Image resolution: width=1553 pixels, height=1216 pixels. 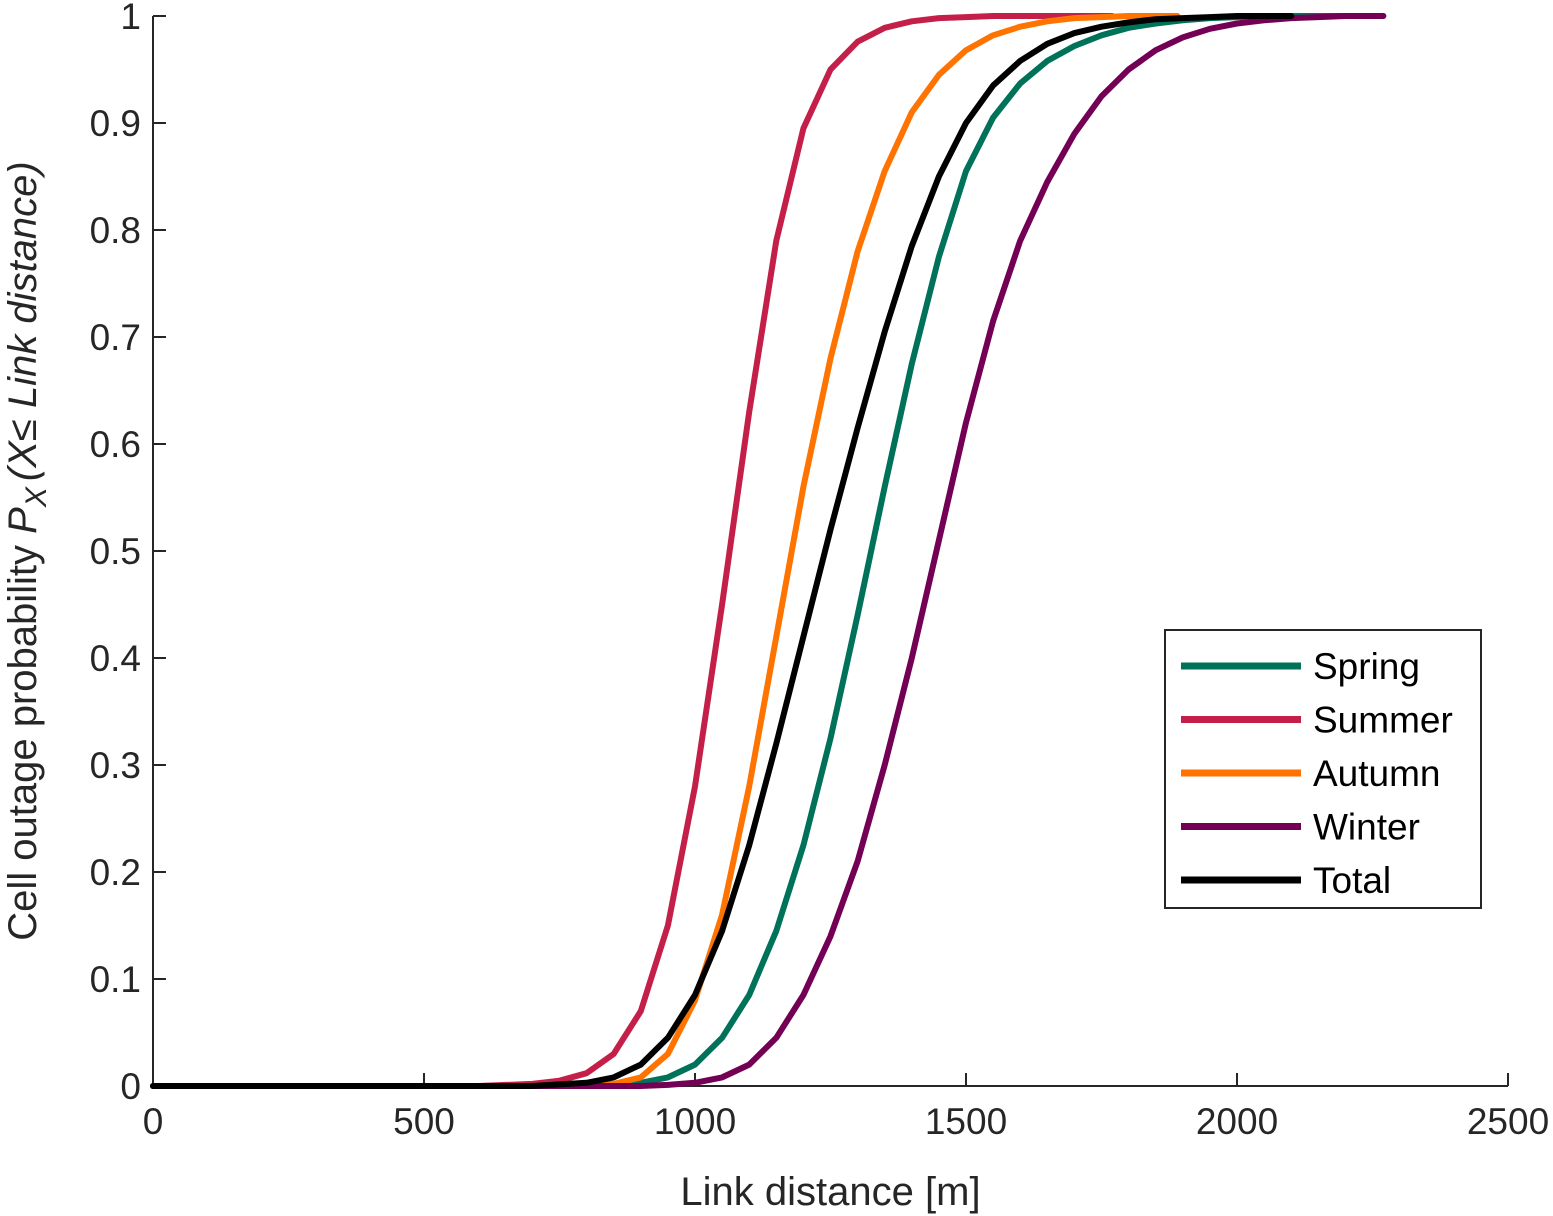 What do you see at coordinates (23, 520) in the screenshot?
I see `y-axis-title-symbol: P` at bounding box center [23, 520].